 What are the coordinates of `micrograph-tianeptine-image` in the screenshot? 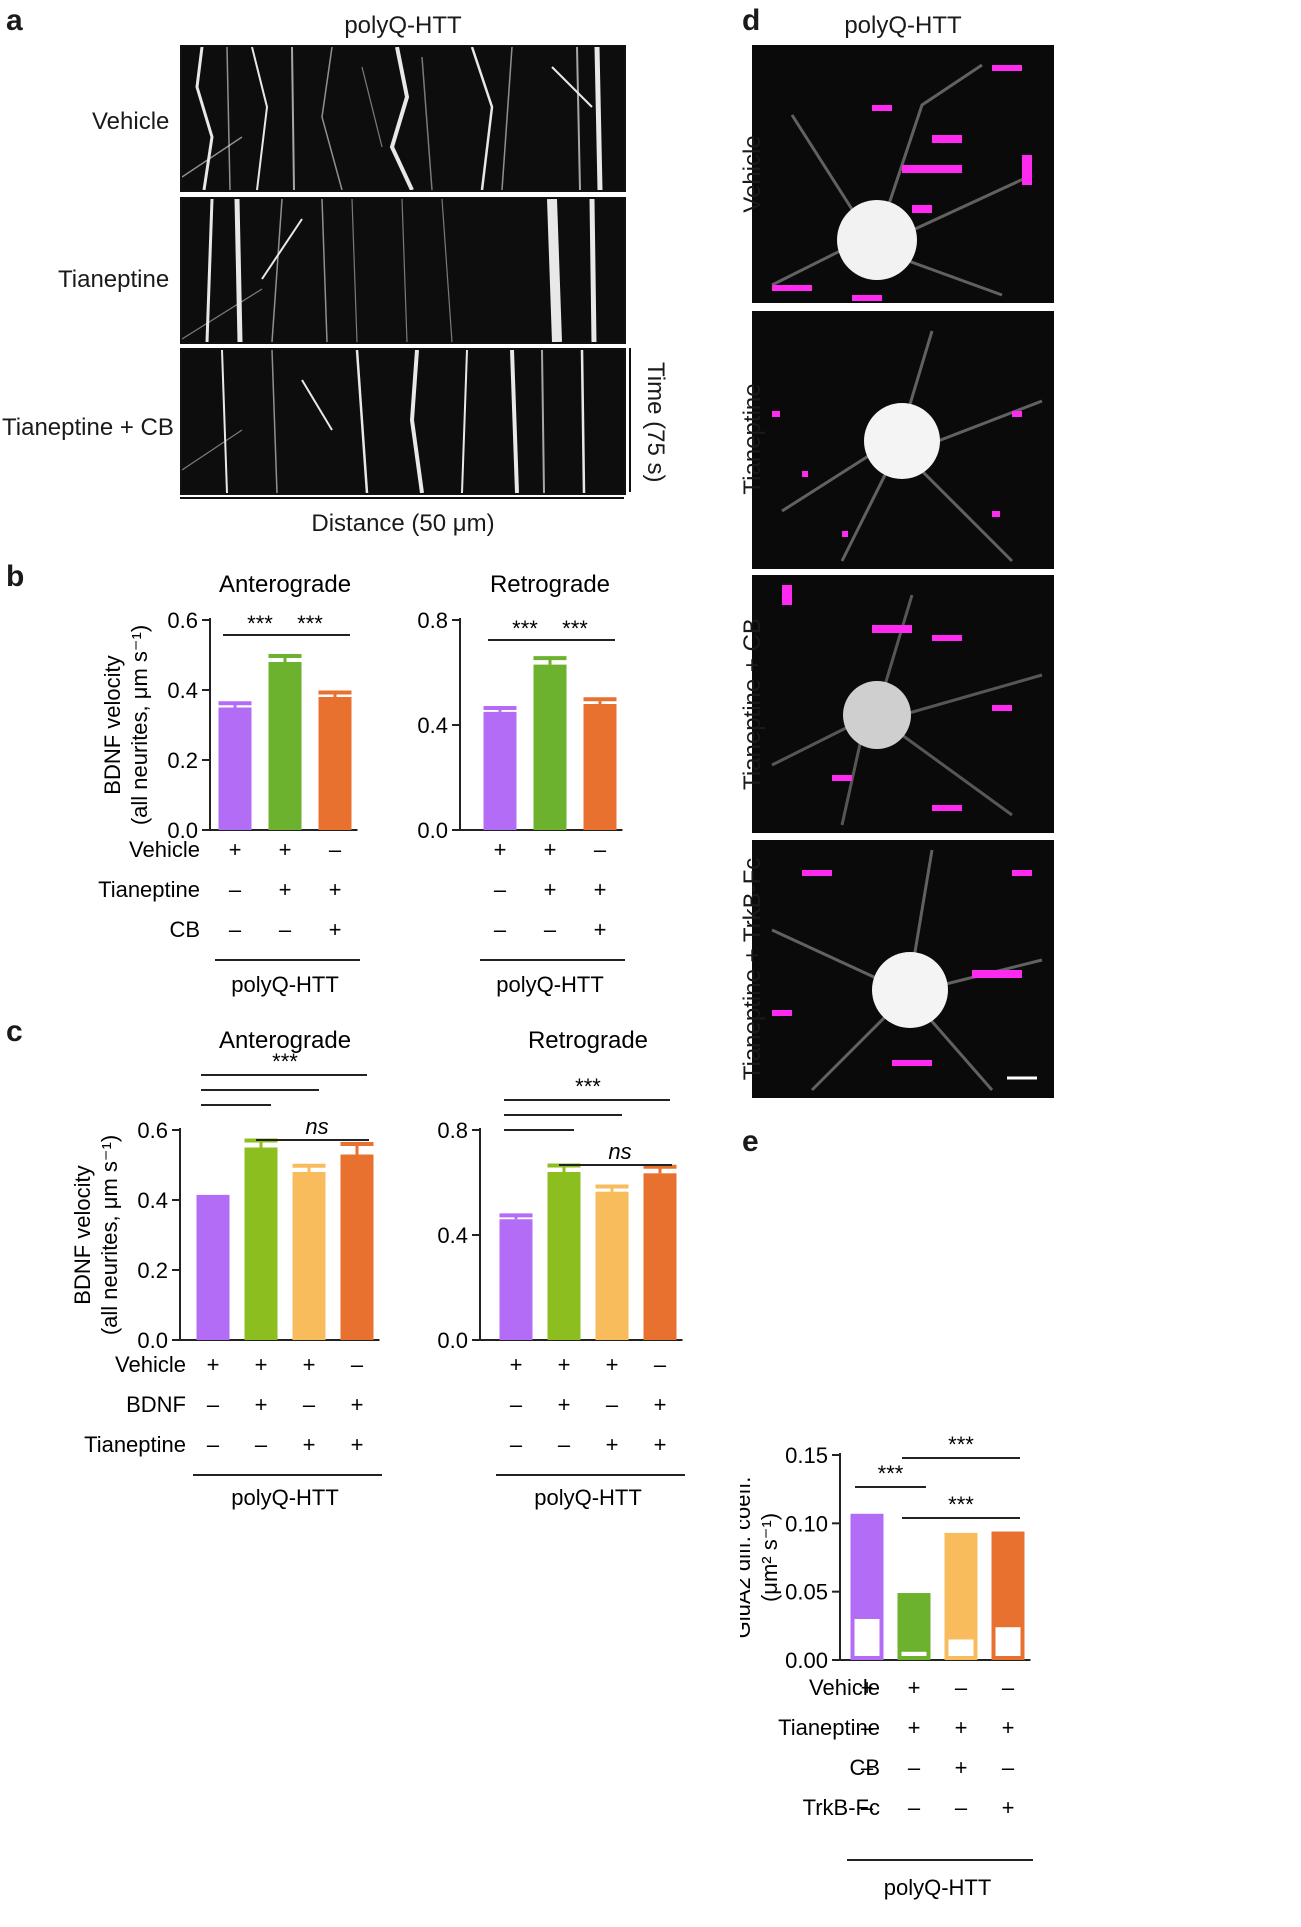 It's located at (907, 446).